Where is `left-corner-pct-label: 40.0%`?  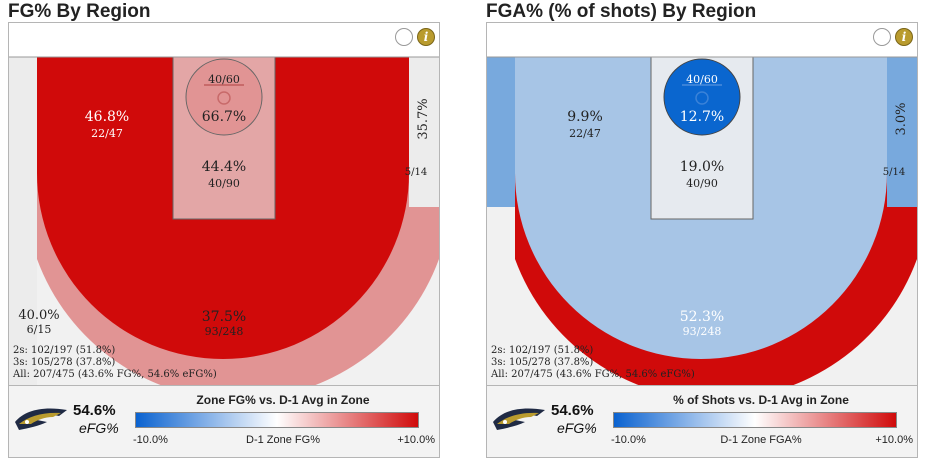 left-corner-pct-label: 40.0% is located at coordinates (38, 315).